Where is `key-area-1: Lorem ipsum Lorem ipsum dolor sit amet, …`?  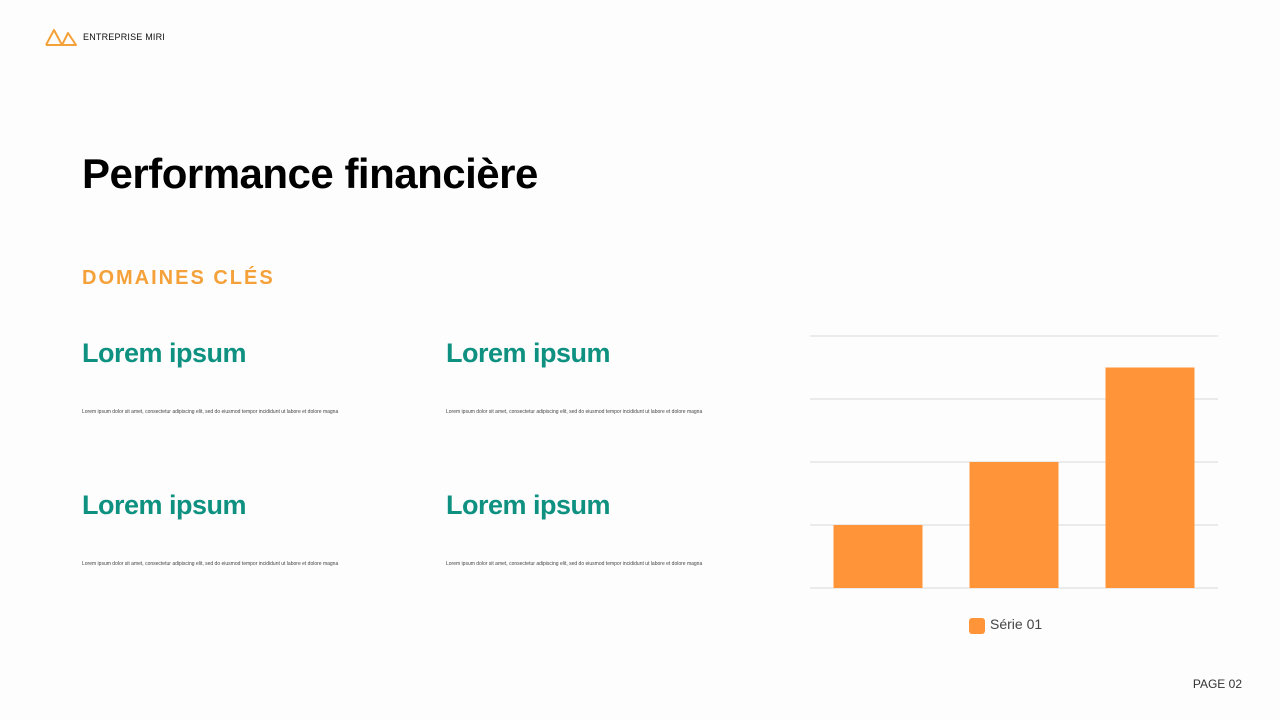 key-area-1: Lorem ipsum Lorem ipsum dolor sit amet, … is located at coordinates (247, 376).